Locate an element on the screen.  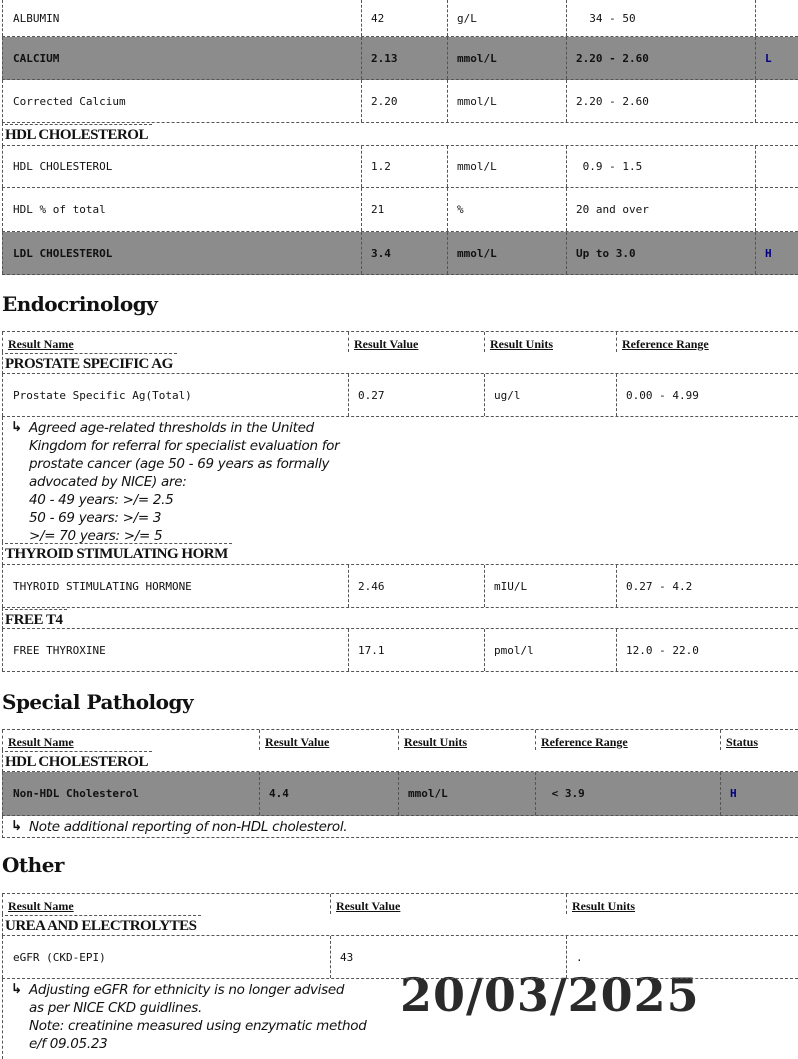
table-header-row: Result Name Result Value Result Units is located at coordinates (400, 903).